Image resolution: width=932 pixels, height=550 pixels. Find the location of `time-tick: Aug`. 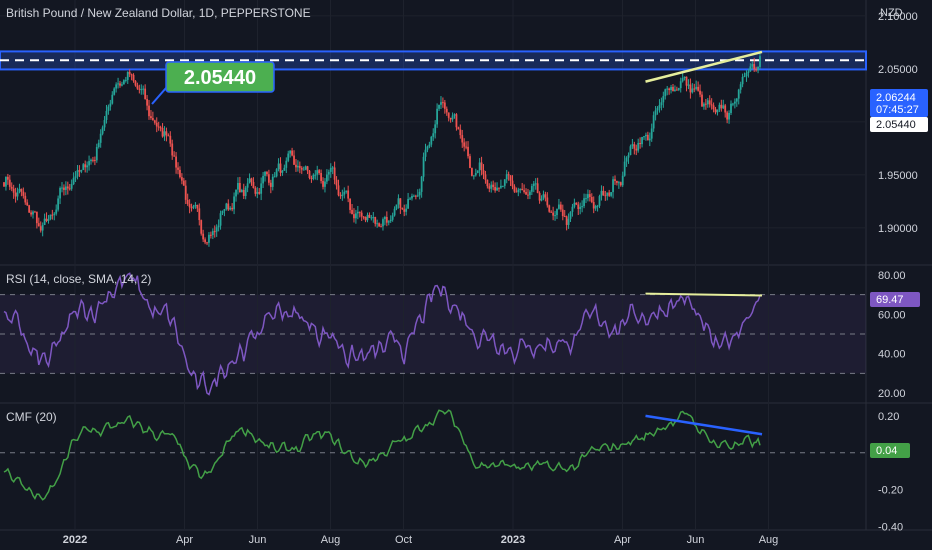

time-tick: Aug is located at coordinates (769, 540).